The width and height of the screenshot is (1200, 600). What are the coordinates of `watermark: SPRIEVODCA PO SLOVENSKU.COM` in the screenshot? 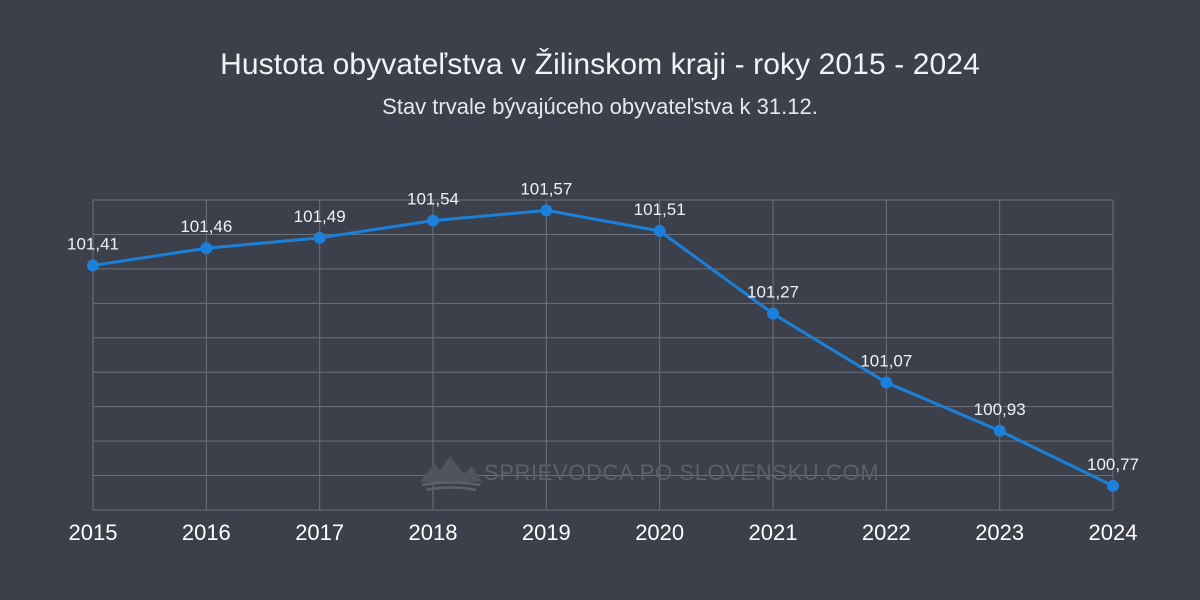 It's located at (649, 474).